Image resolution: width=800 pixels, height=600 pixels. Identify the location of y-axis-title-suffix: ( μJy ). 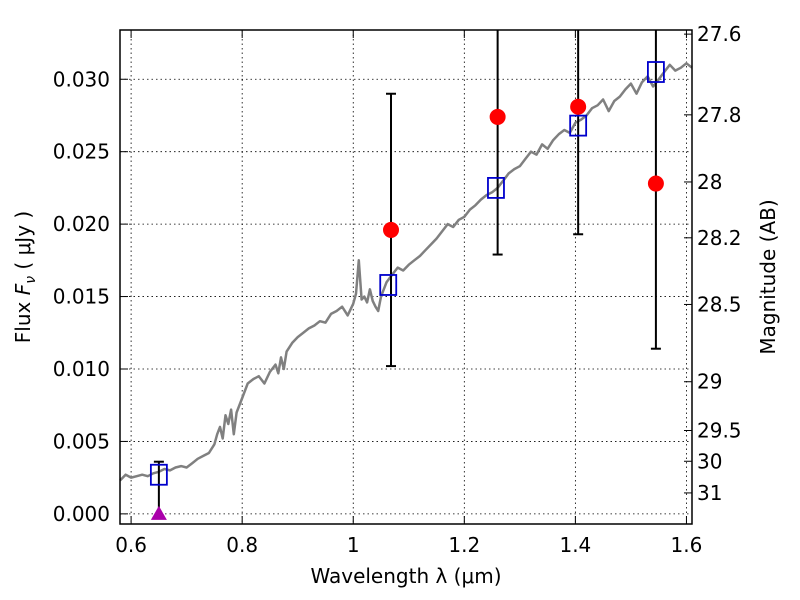
(23, 243).